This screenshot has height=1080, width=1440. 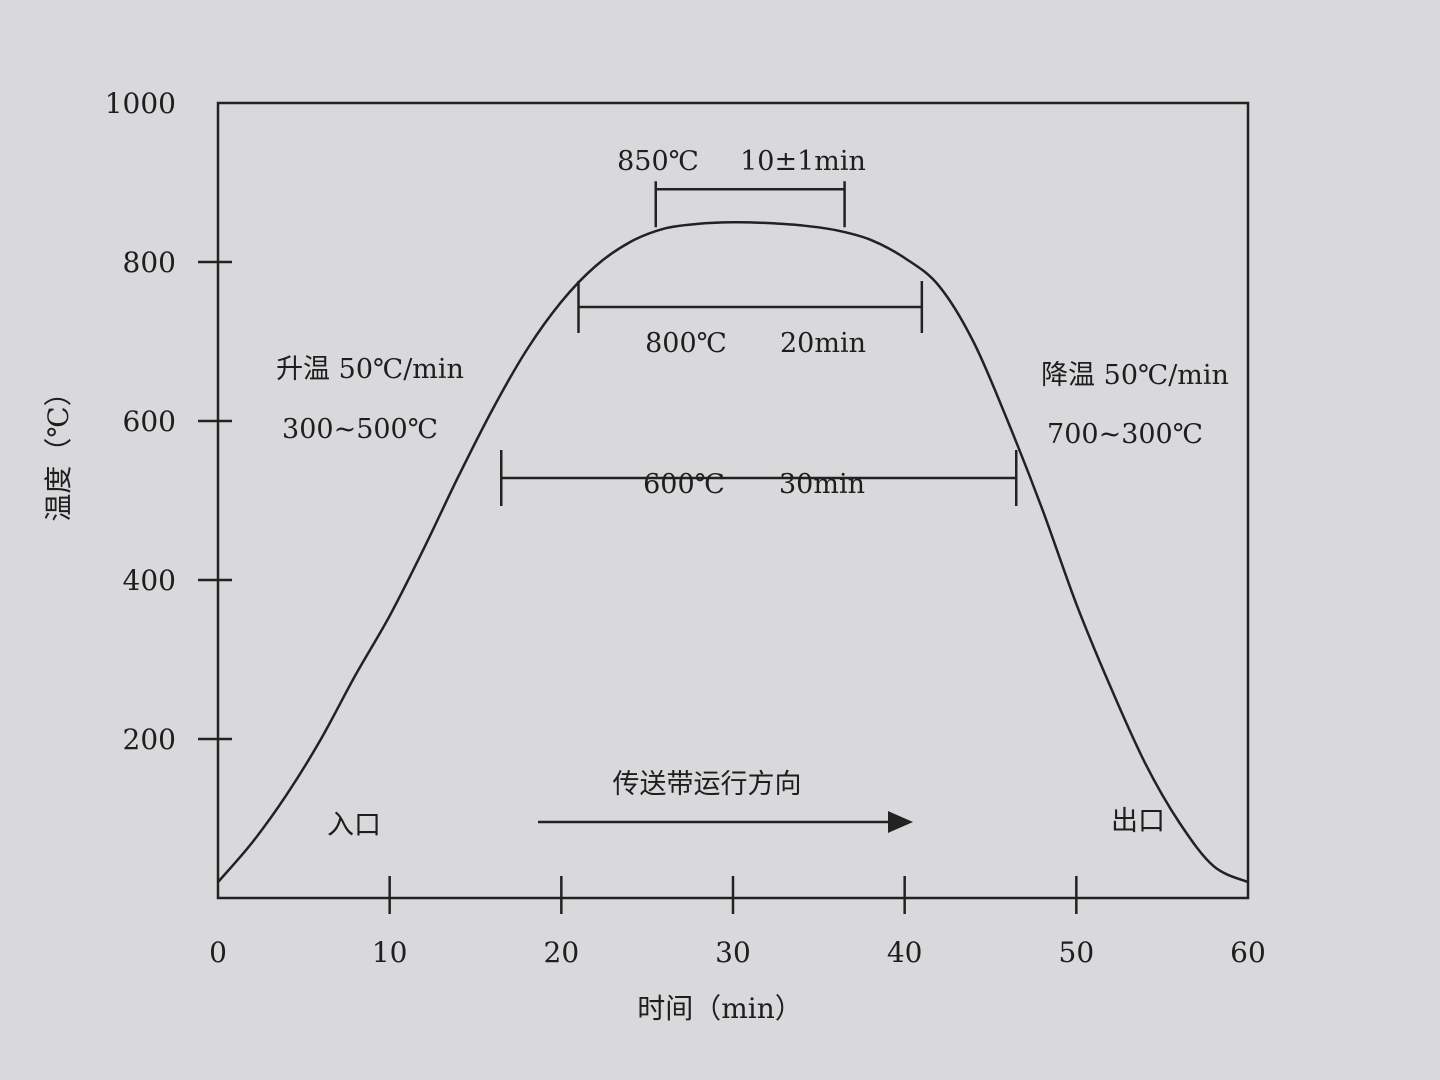 What do you see at coordinates (562, 952) in the screenshot?
I see `x-tick-label: 20` at bounding box center [562, 952].